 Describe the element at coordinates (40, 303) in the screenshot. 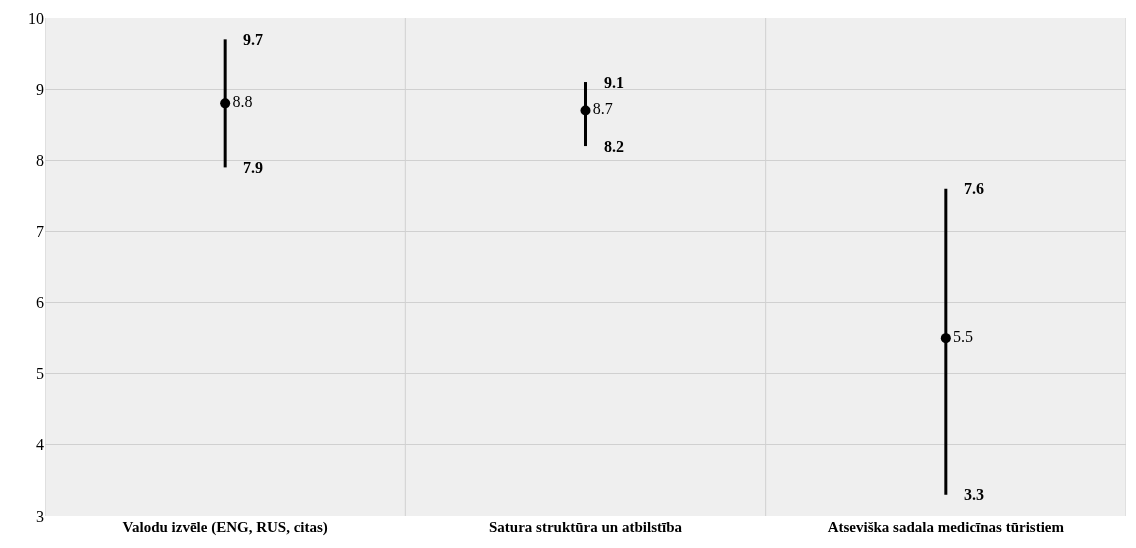

I see `y-tick-label: 6` at that location.